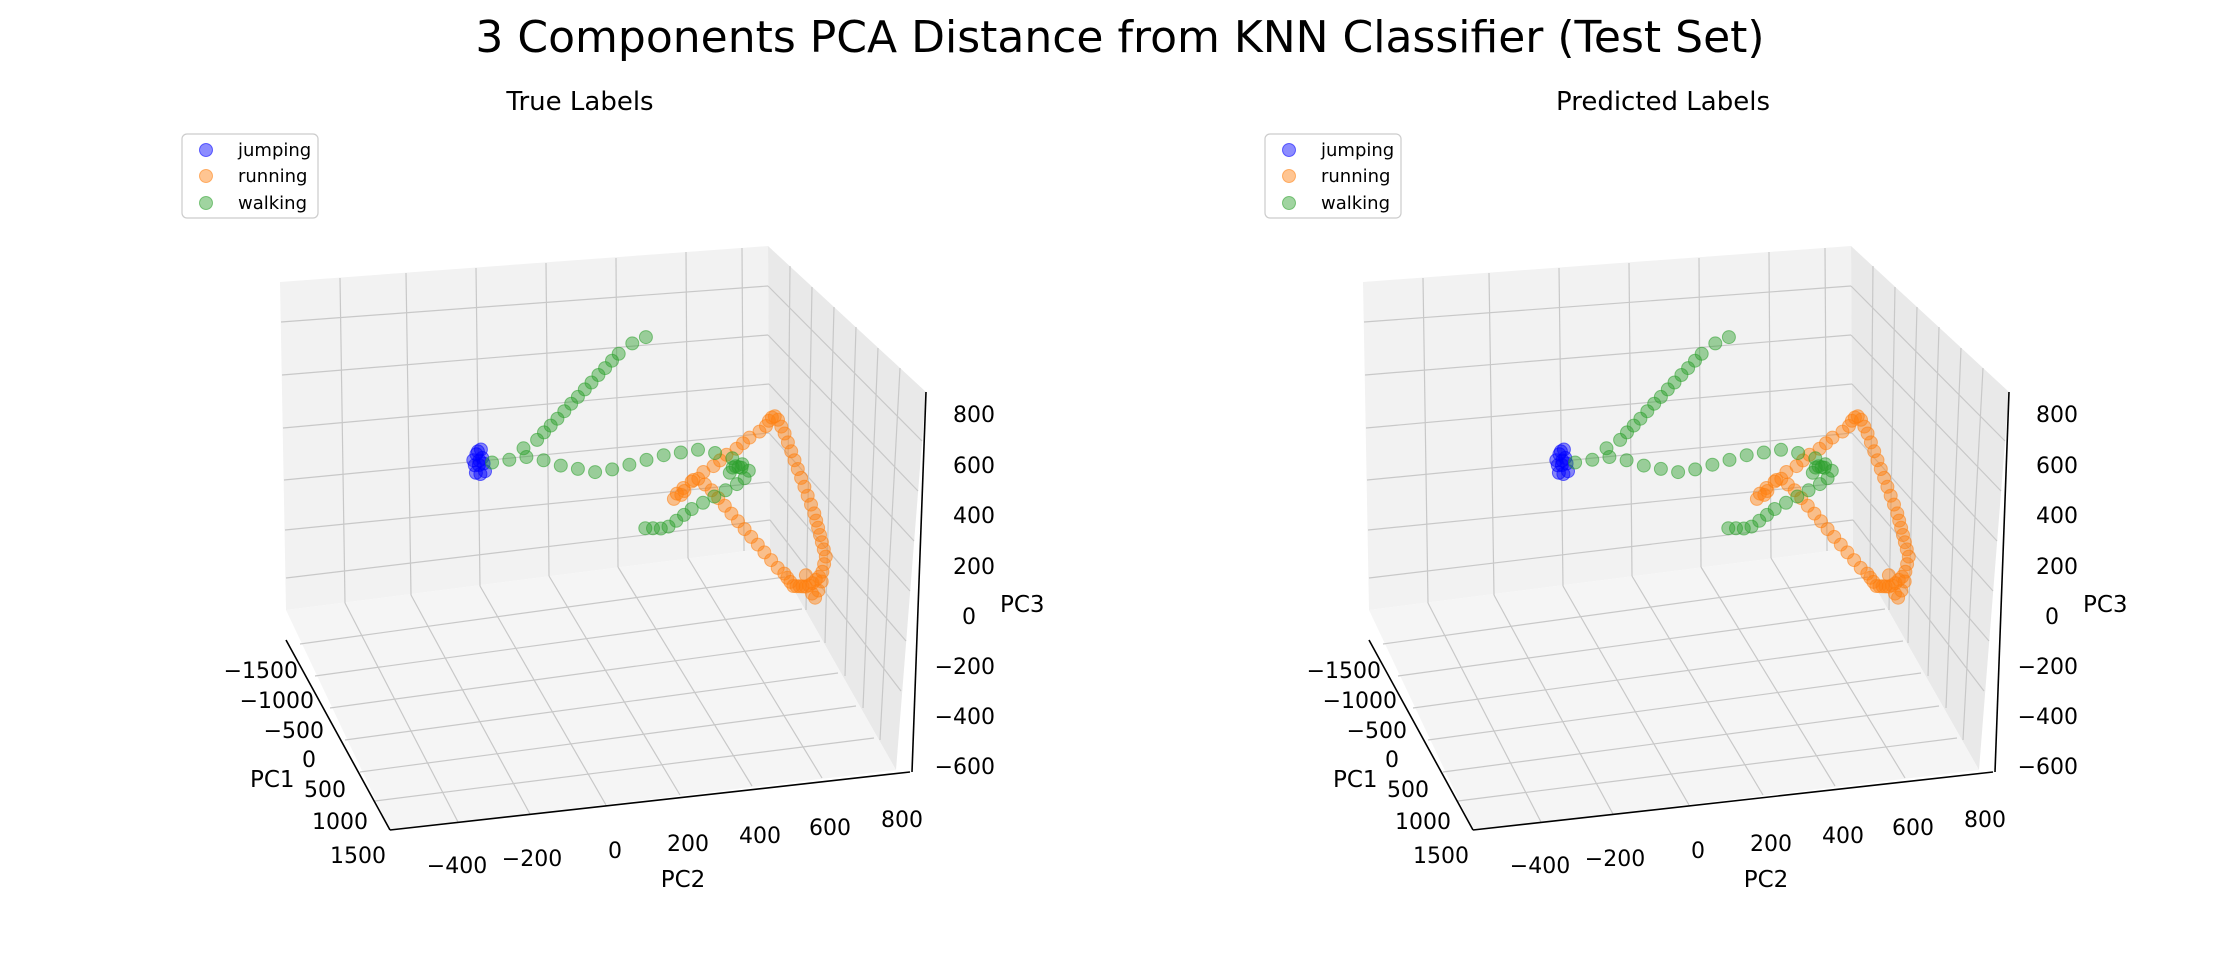 This screenshot has width=2240, height=960. I want to click on z-tick-label: −200, so click(2048, 667).